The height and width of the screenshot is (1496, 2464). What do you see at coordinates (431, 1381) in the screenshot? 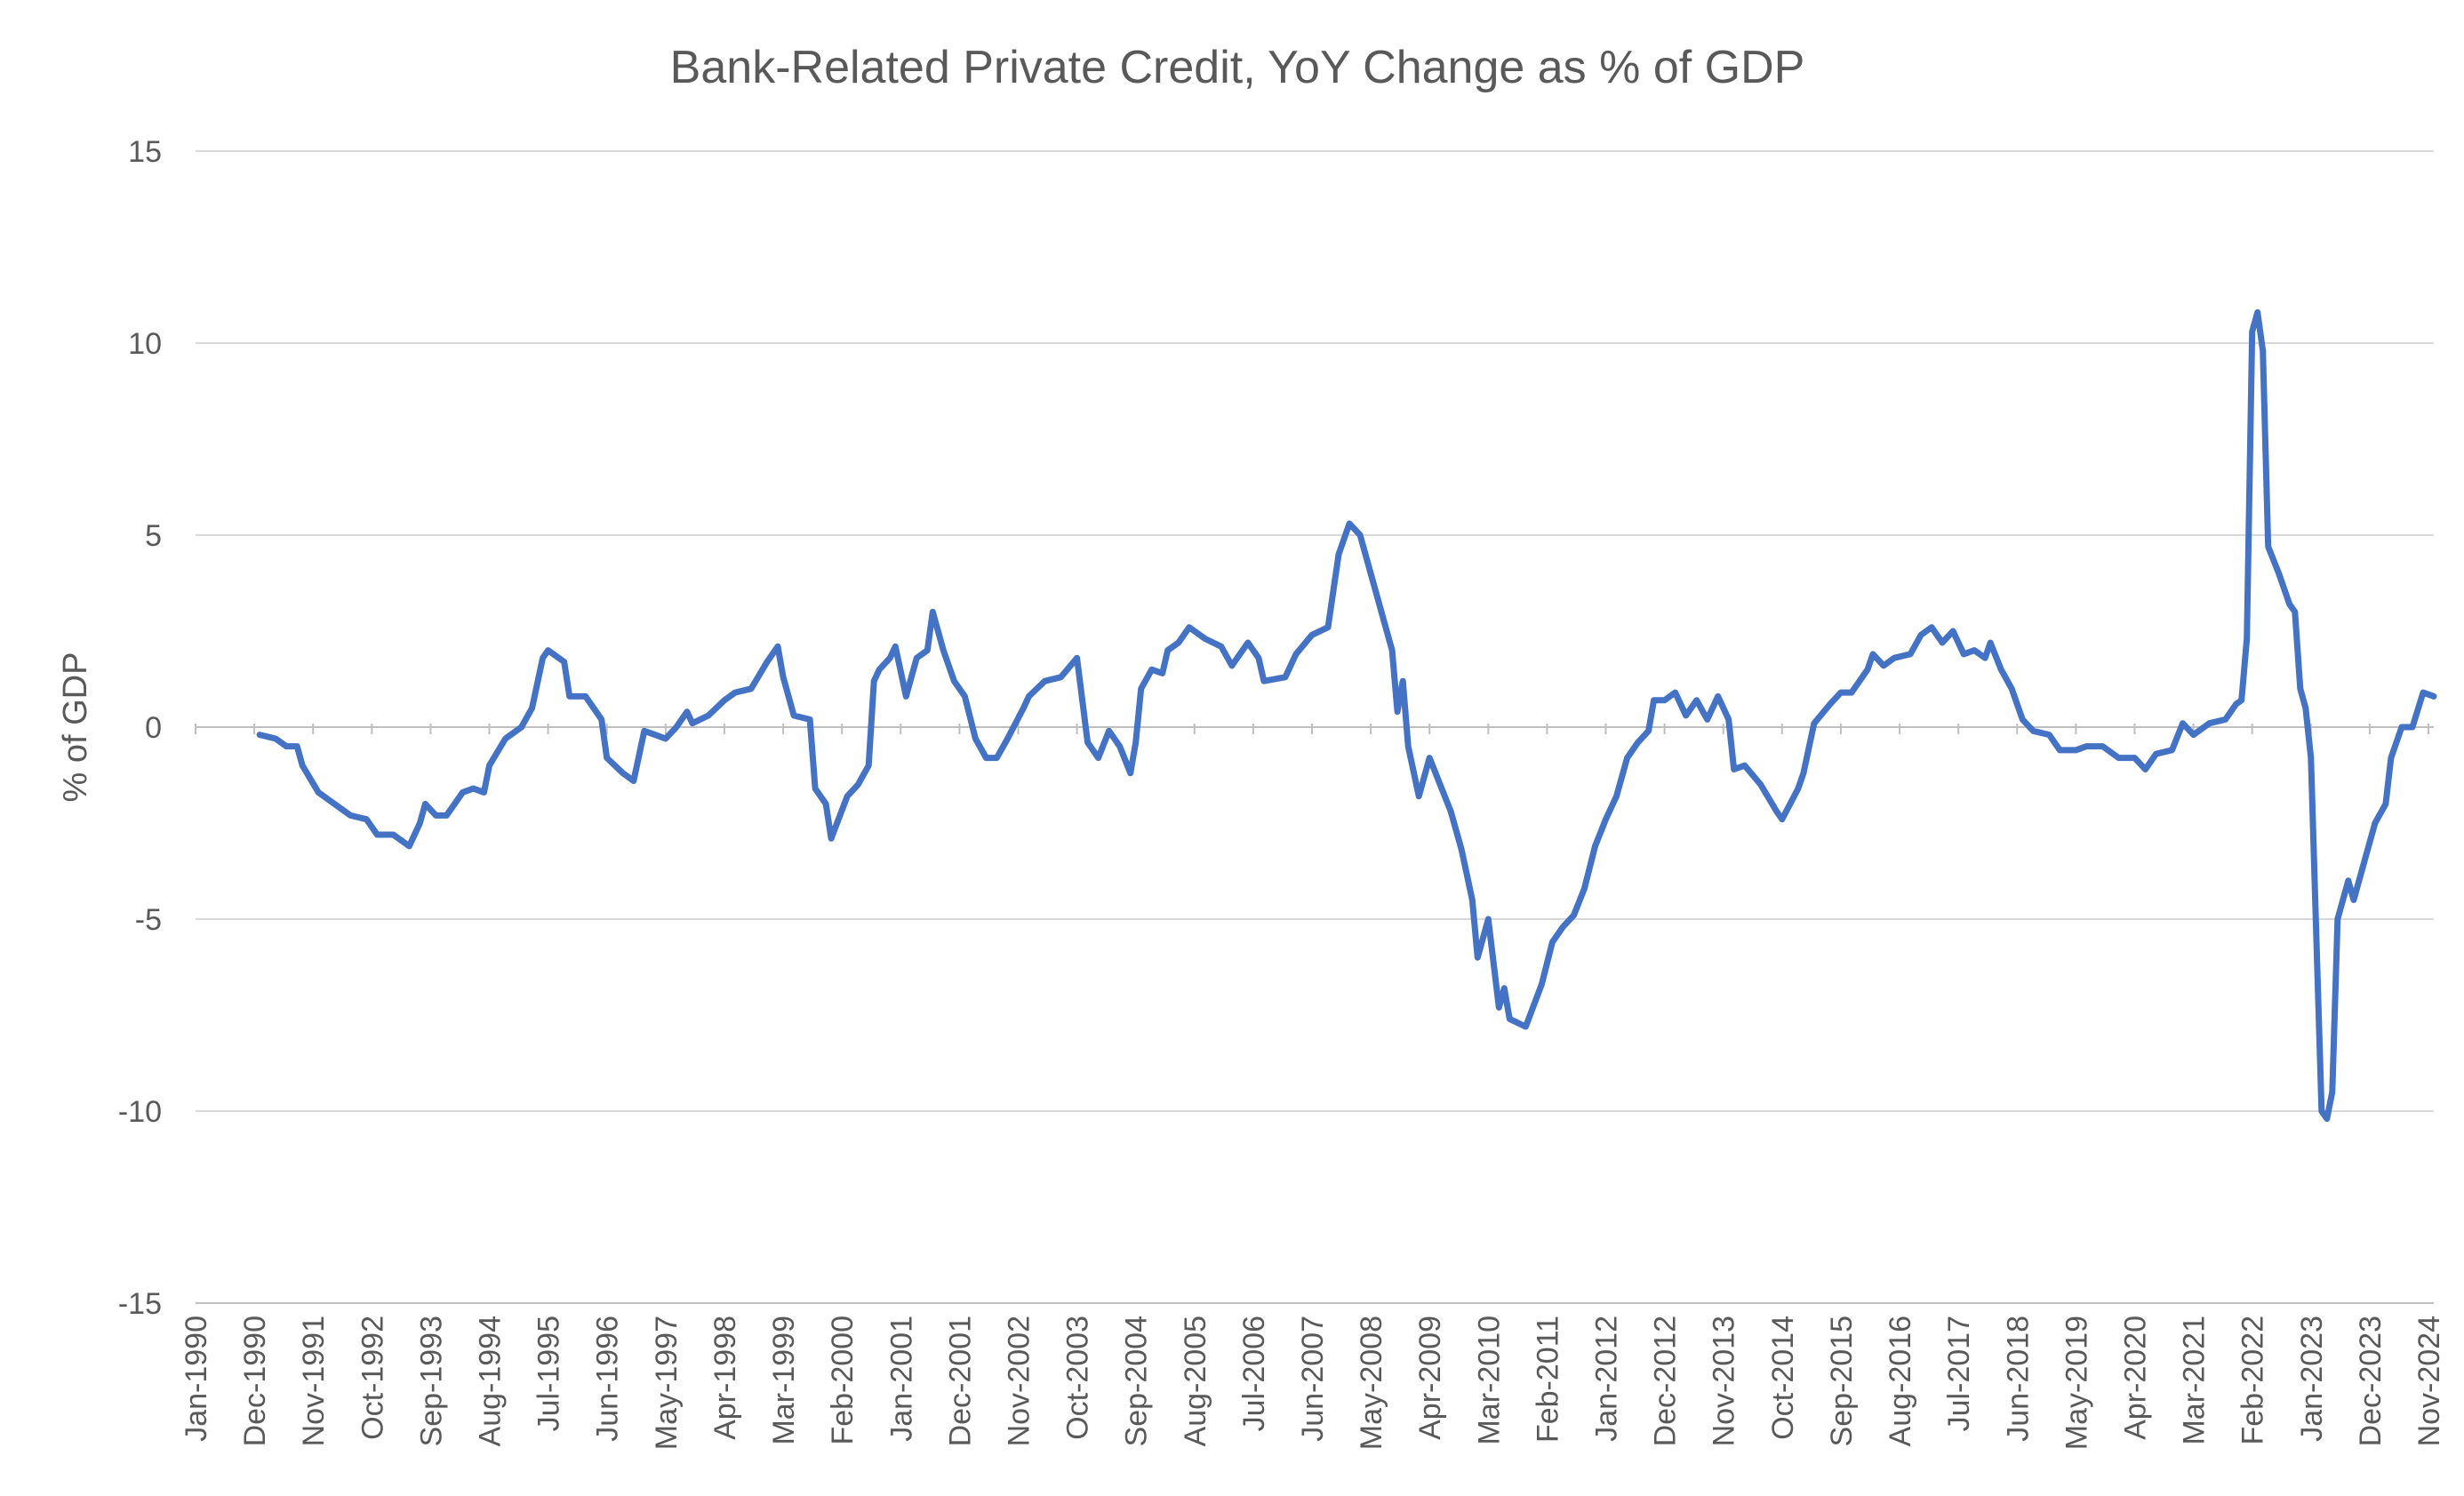
I see `x-tick-label: Sep-1993` at bounding box center [431, 1381].